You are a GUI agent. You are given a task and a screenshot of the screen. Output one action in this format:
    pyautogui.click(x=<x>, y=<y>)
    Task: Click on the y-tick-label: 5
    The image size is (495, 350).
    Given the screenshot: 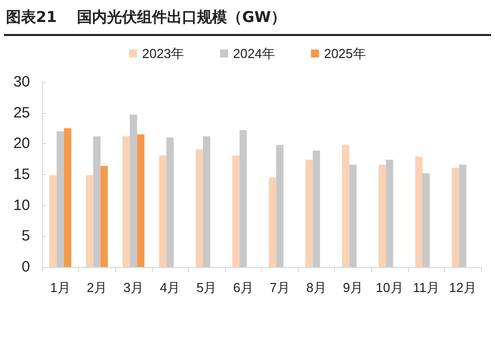 What is the action you would take?
    pyautogui.click(x=26, y=236)
    